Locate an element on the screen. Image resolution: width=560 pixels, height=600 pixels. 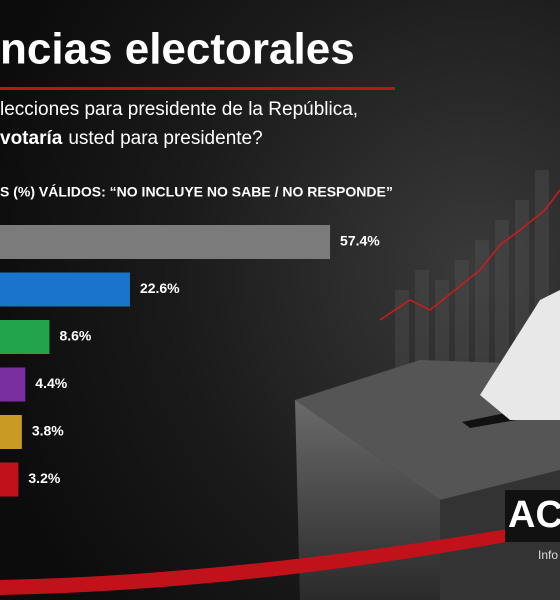
value-label: 3.2% is located at coordinates (44, 478).